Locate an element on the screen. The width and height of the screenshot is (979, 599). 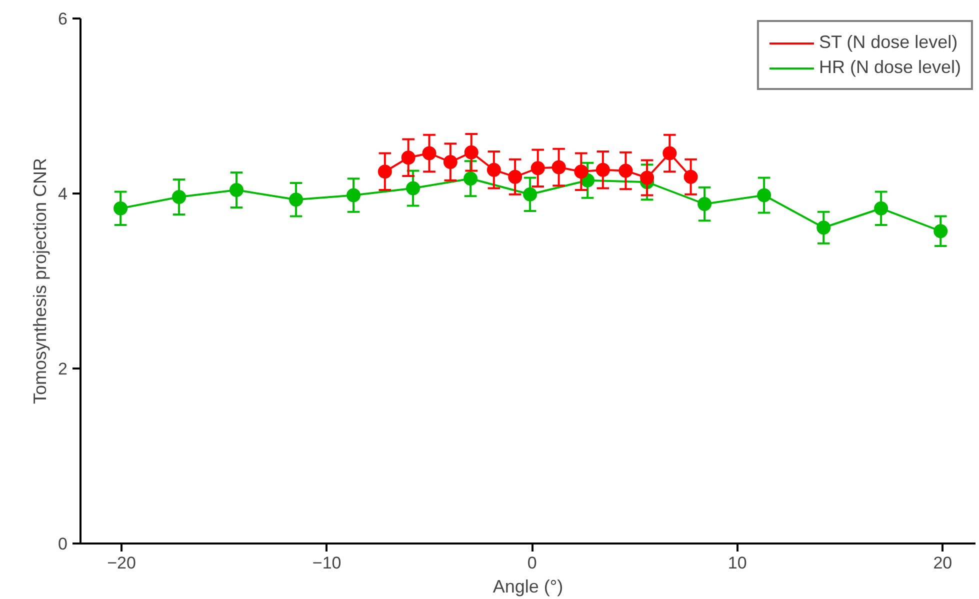
legend-label: ST (N dose level) is located at coordinates (888, 42).